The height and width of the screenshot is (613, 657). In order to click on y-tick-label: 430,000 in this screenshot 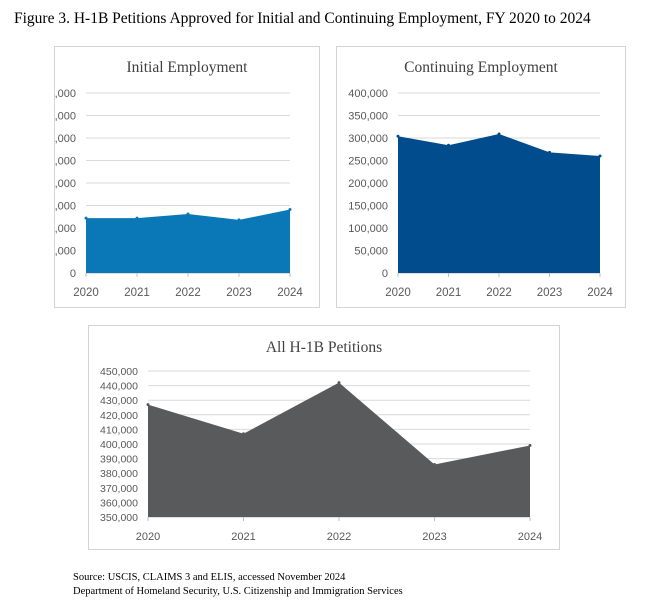, I will do `click(119, 401)`.